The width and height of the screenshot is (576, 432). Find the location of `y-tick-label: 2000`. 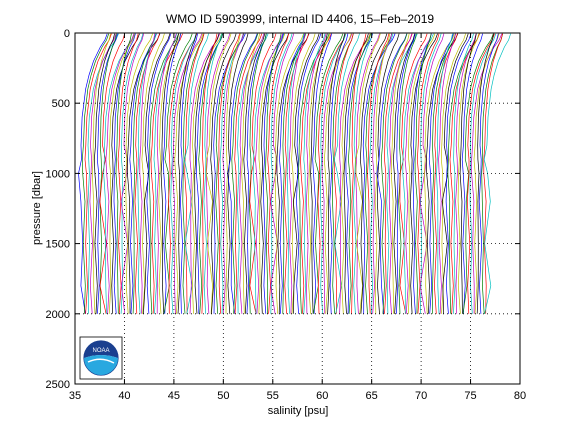

y-tick-label: 2000 is located at coordinates (58, 315).